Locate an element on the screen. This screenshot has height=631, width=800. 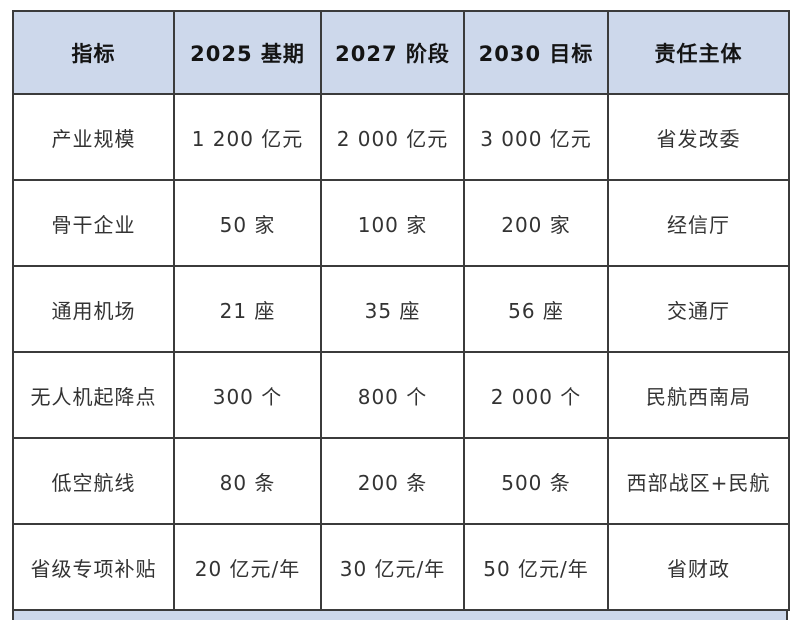
cell-2027-value: 35 座 is located at coordinates (392, 309).